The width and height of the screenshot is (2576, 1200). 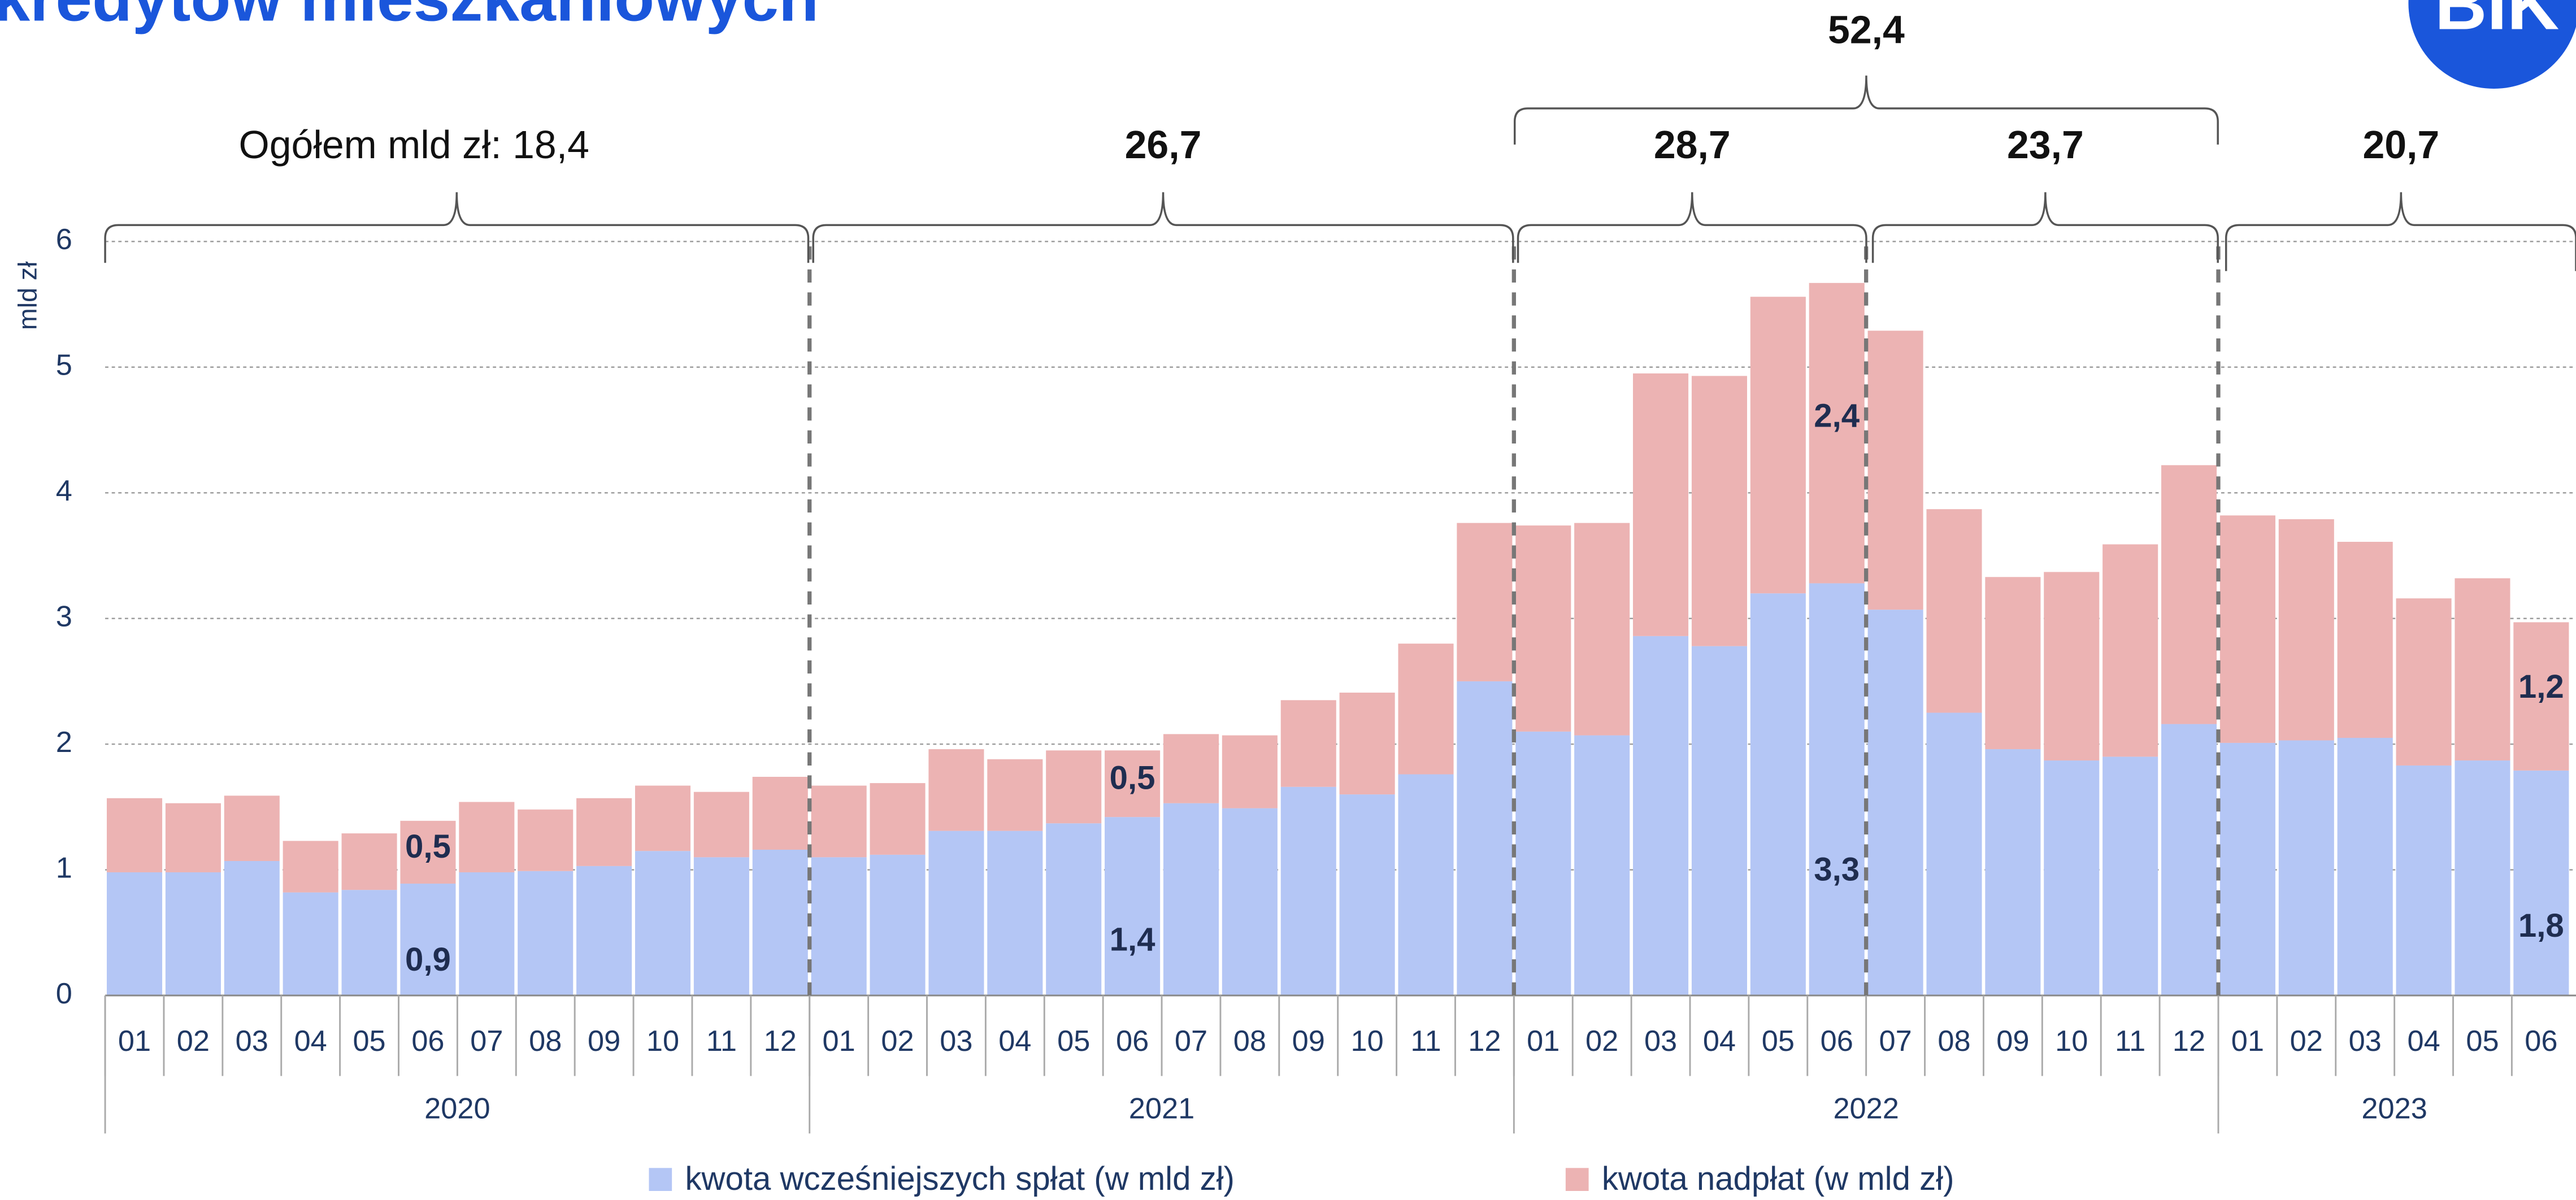 What do you see at coordinates (64, 491) in the screenshot?
I see `y-tick-label: 4` at bounding box center [64, 491].